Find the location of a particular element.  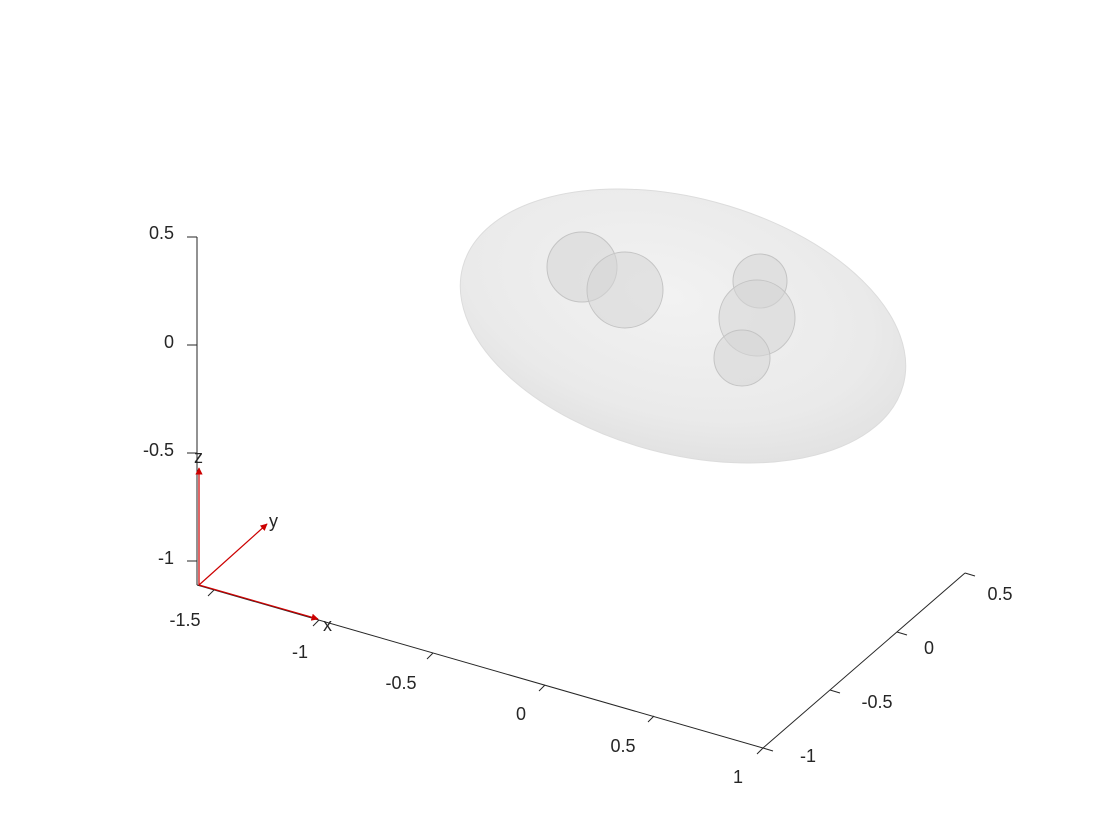

y-tick-label: -0.5 is located at coordinates (876, 702).